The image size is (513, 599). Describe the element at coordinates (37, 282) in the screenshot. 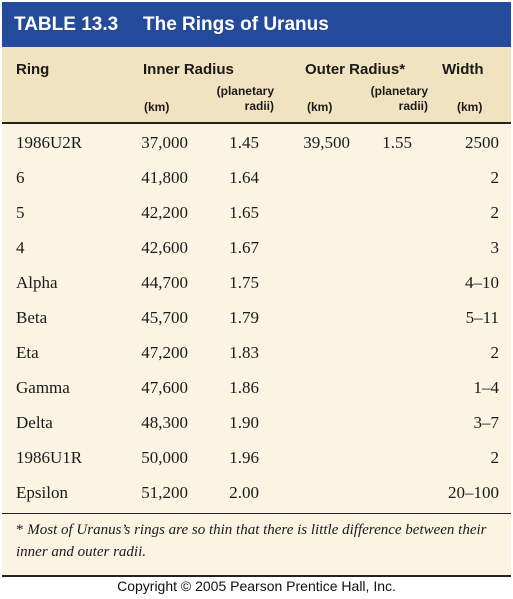

I see `ring-name: Alpha` at that location.